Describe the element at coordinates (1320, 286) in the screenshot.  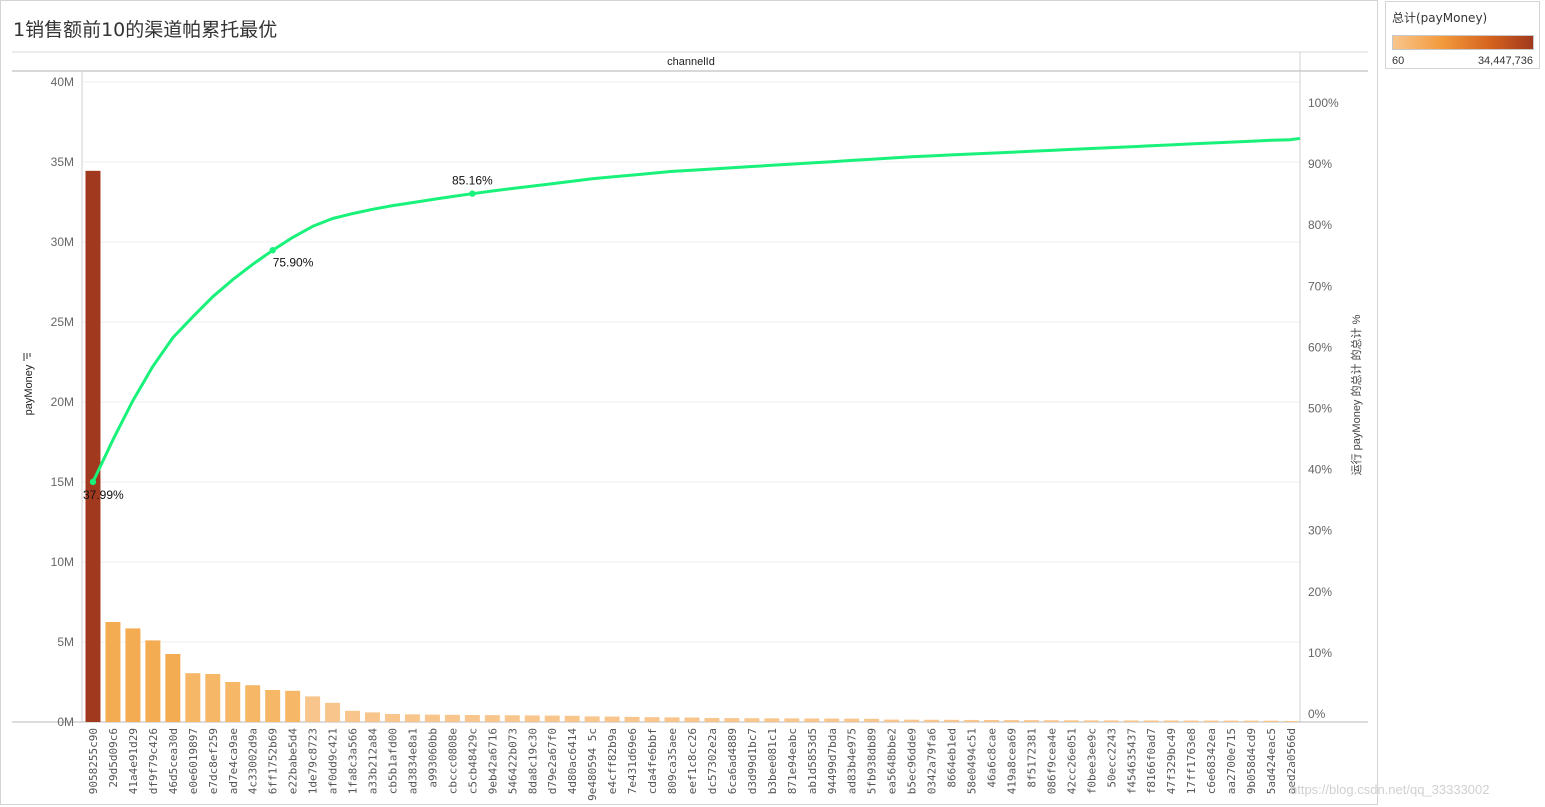
I see `y-right-tick-label: 70%` at that location.